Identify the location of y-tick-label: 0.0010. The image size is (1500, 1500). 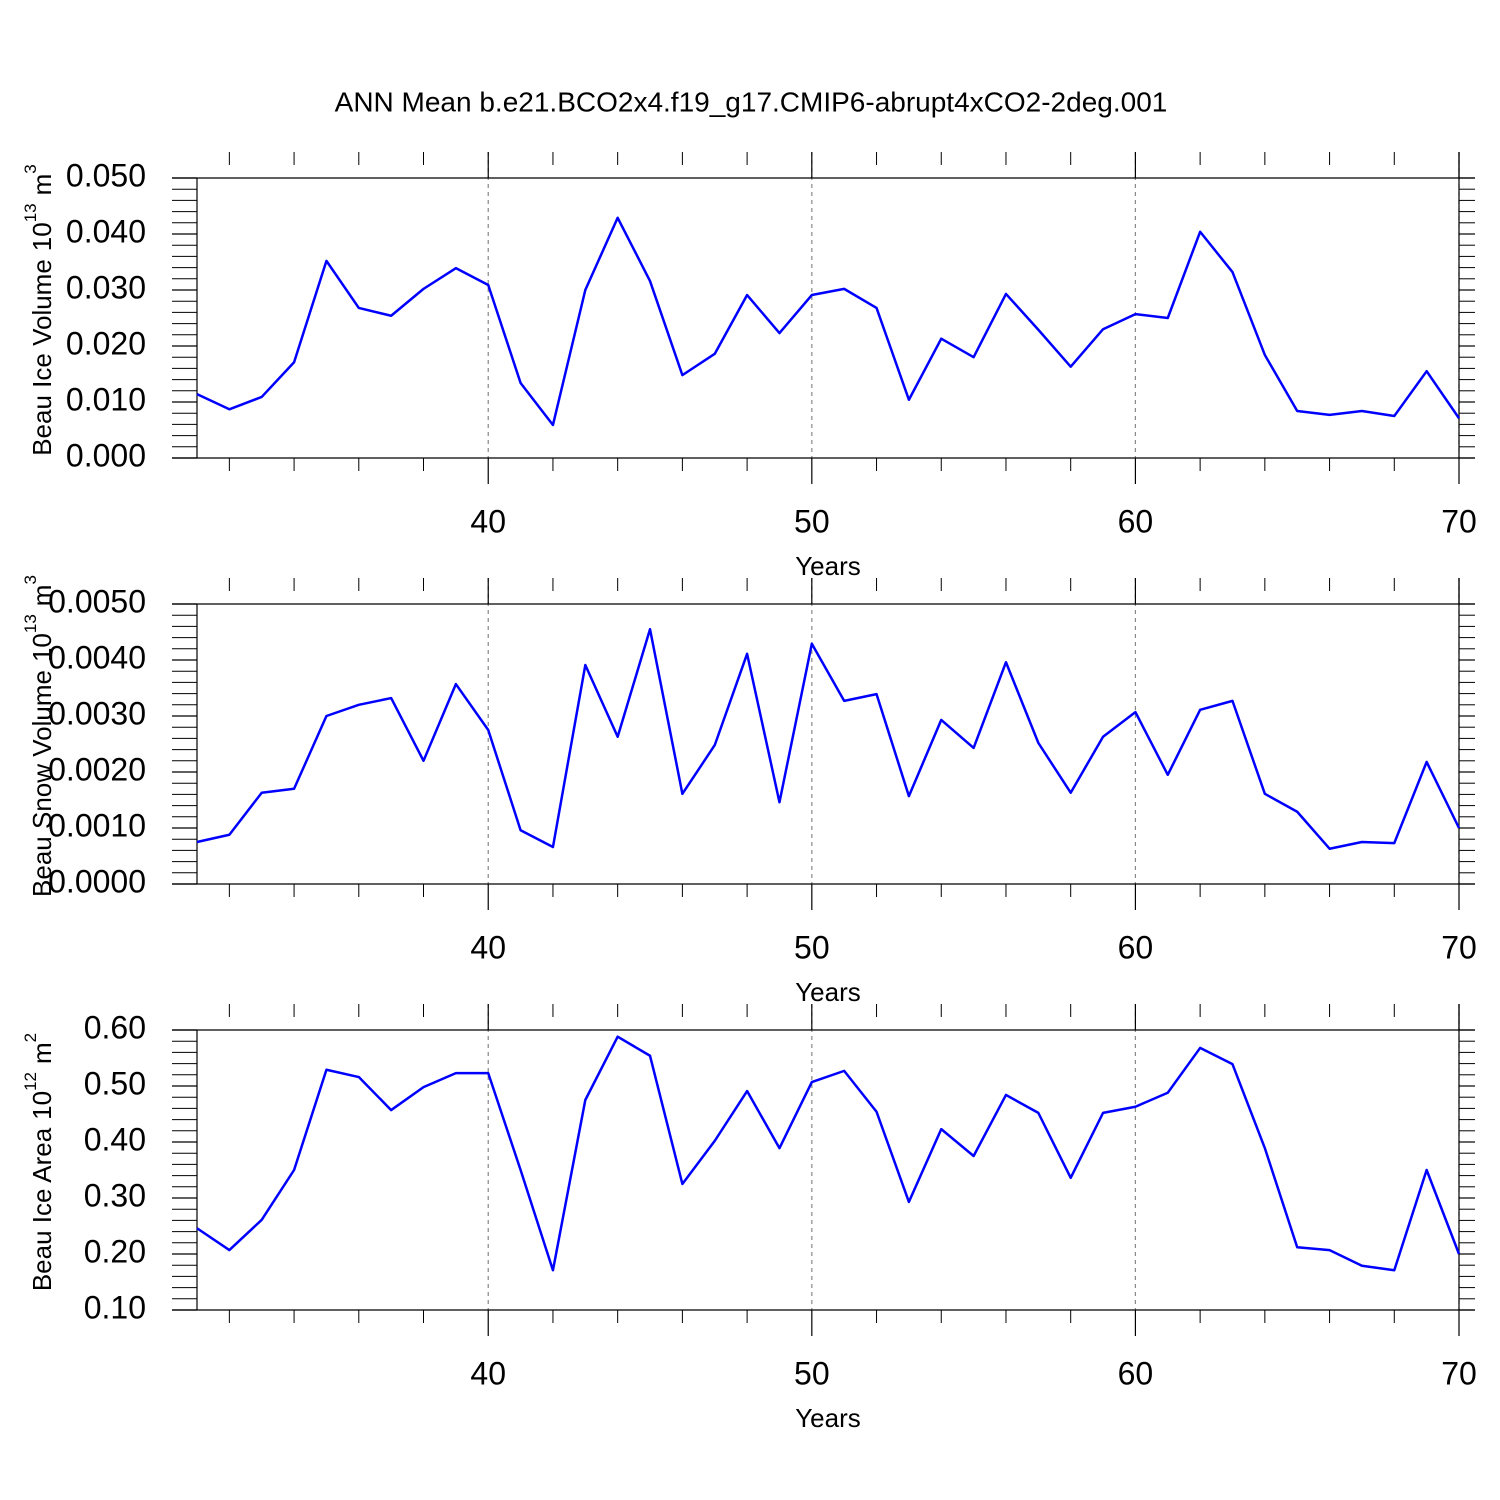
(97, 825).